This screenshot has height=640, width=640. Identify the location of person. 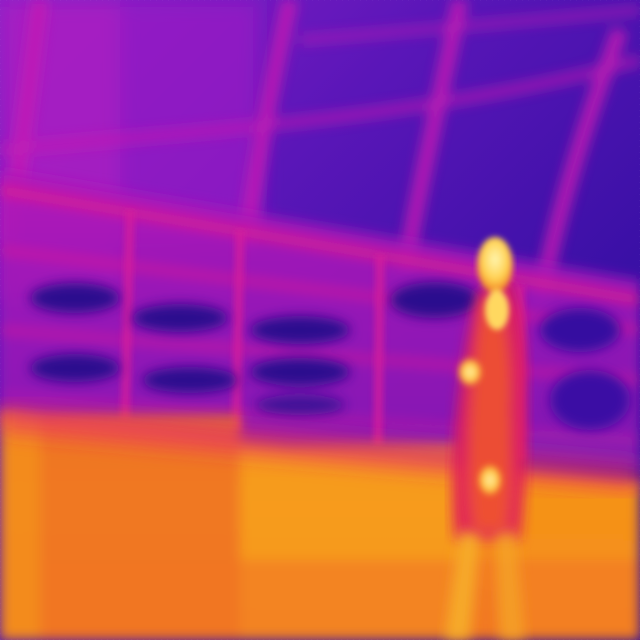
(486, 438).